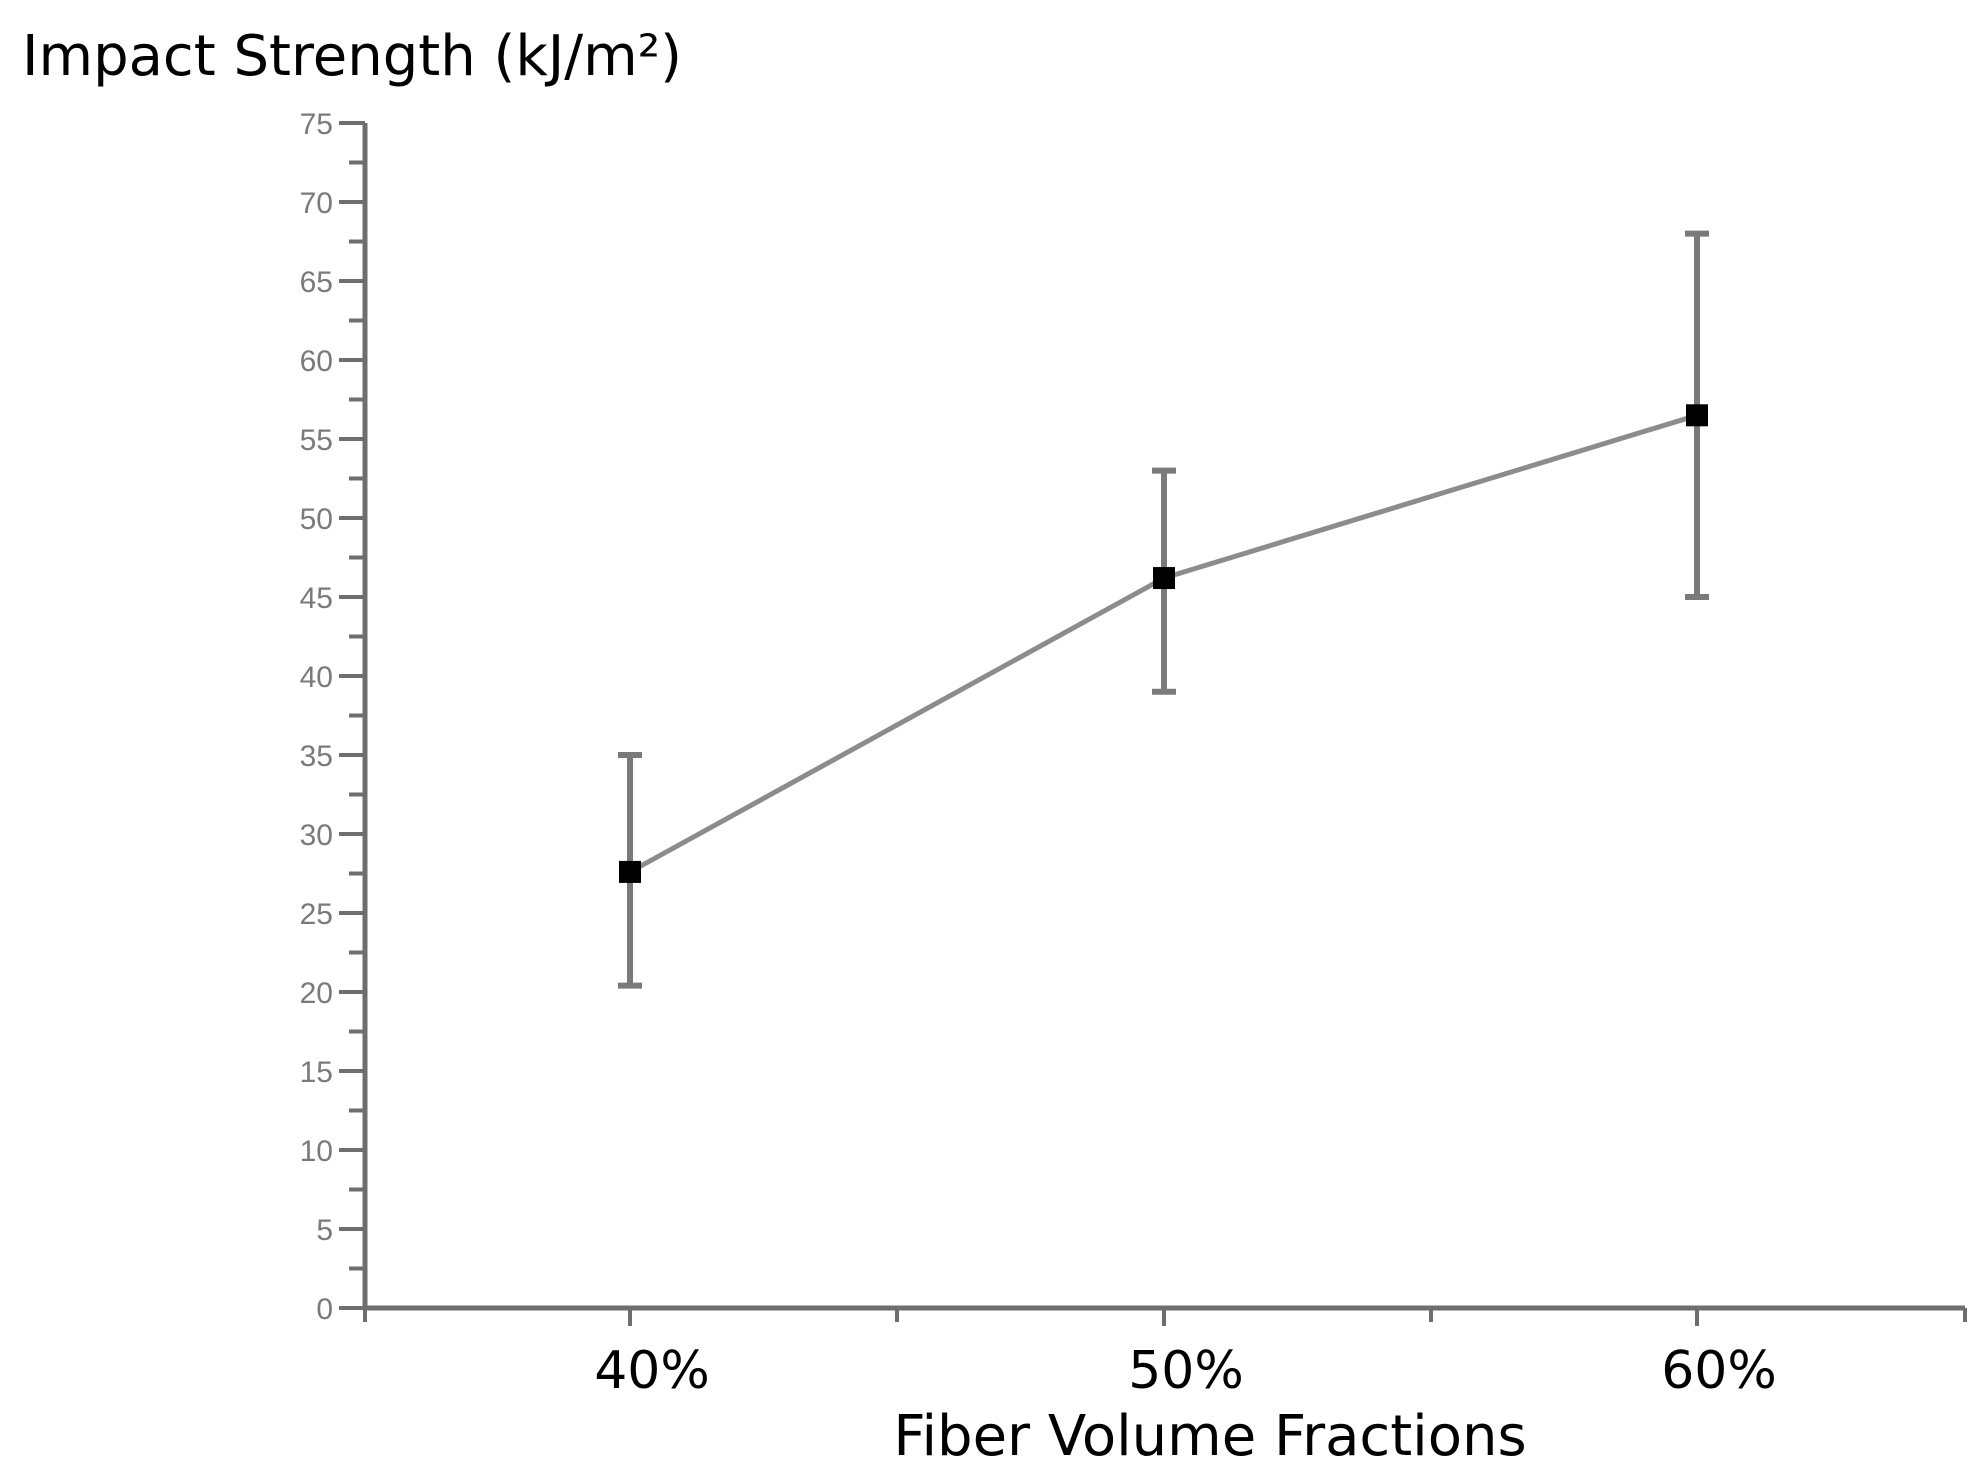 The height and width of the screenshot is (1484, 1983). Describe the element at coordinates (316, 835) in the screenshot. I see `y-tick-label: 30` at that location.